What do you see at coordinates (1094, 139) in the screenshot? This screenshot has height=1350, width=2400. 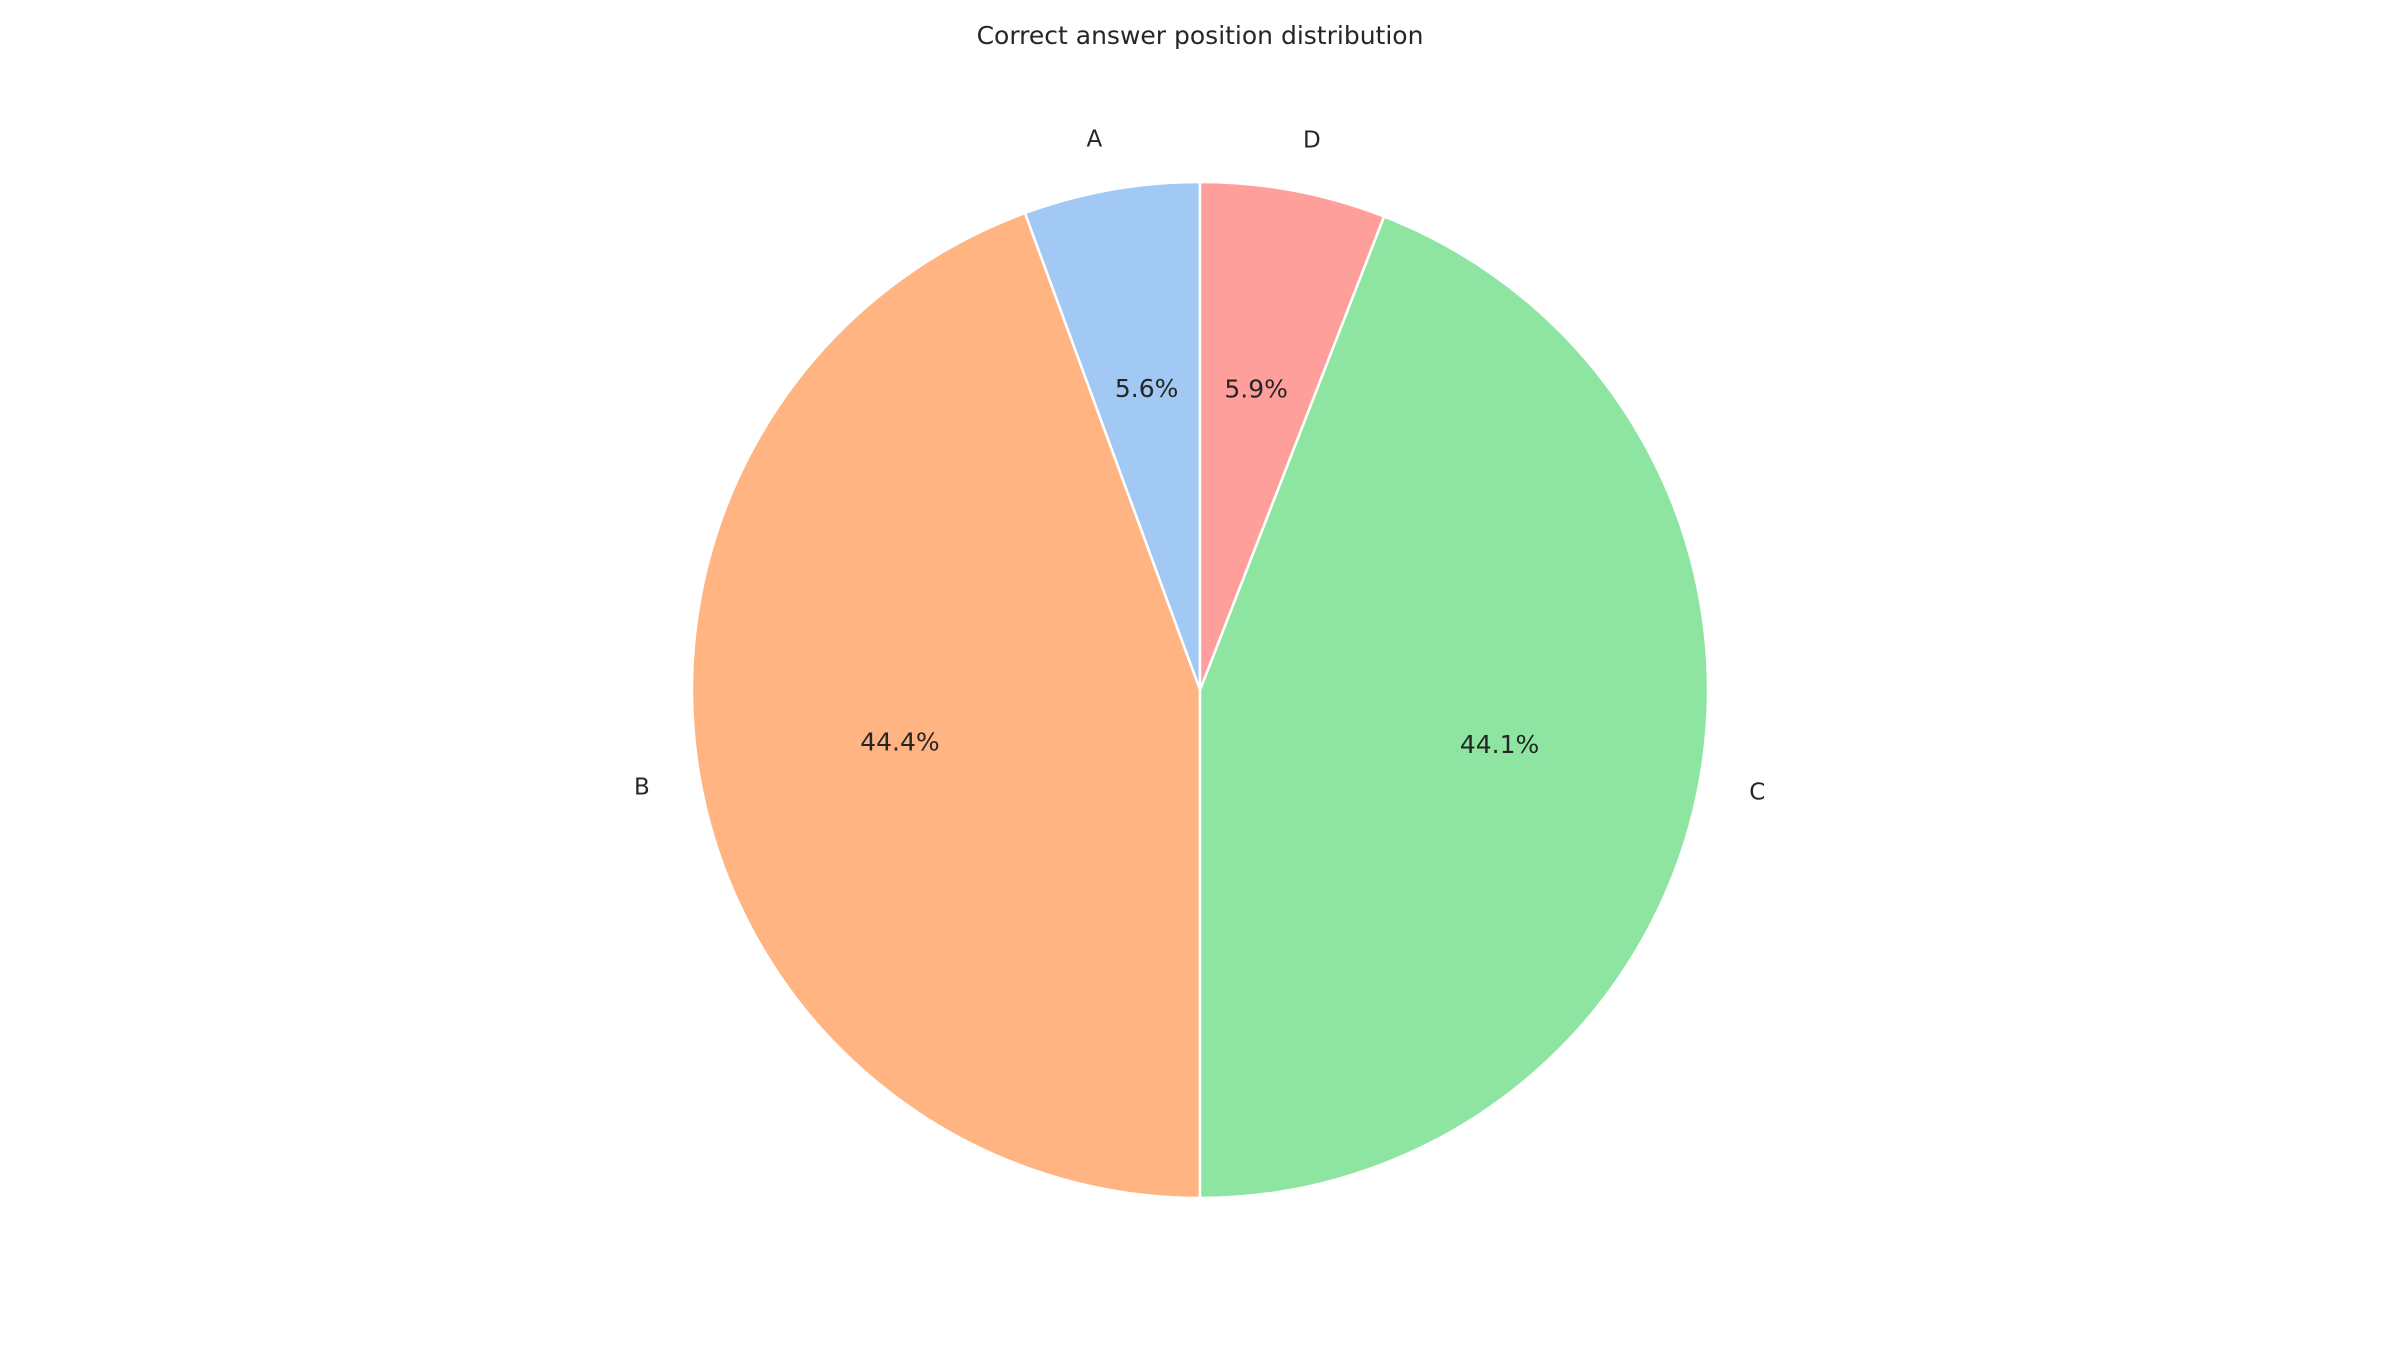 I see `slice-label-a: A` at bounding box center [1094, 139].